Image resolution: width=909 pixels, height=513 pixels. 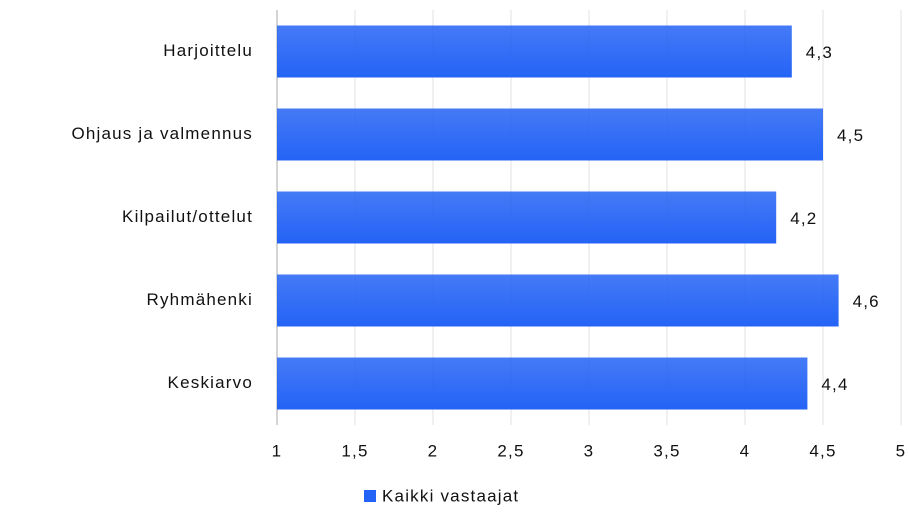 What do you see at coordinates (850, 135) in the screenshot?
I see `value-label: 4,5` at bounding box center [850, 135].